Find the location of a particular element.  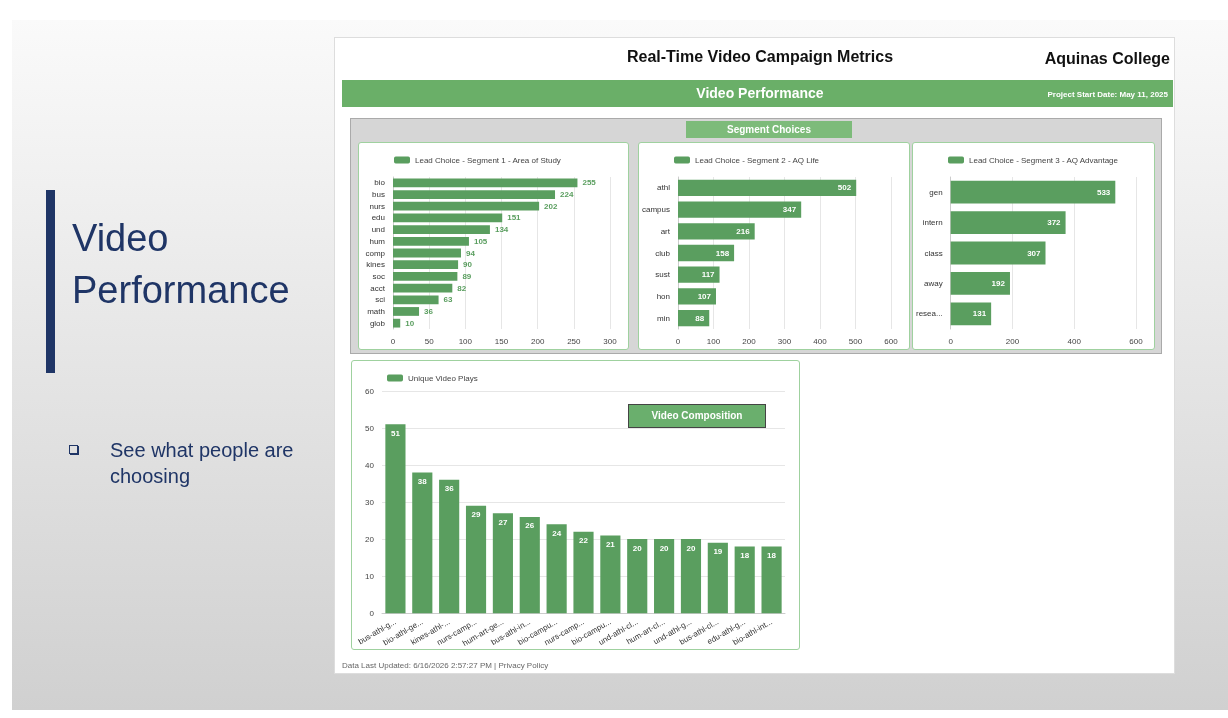

y-tick-label: min is located at coordinates (664, 318).